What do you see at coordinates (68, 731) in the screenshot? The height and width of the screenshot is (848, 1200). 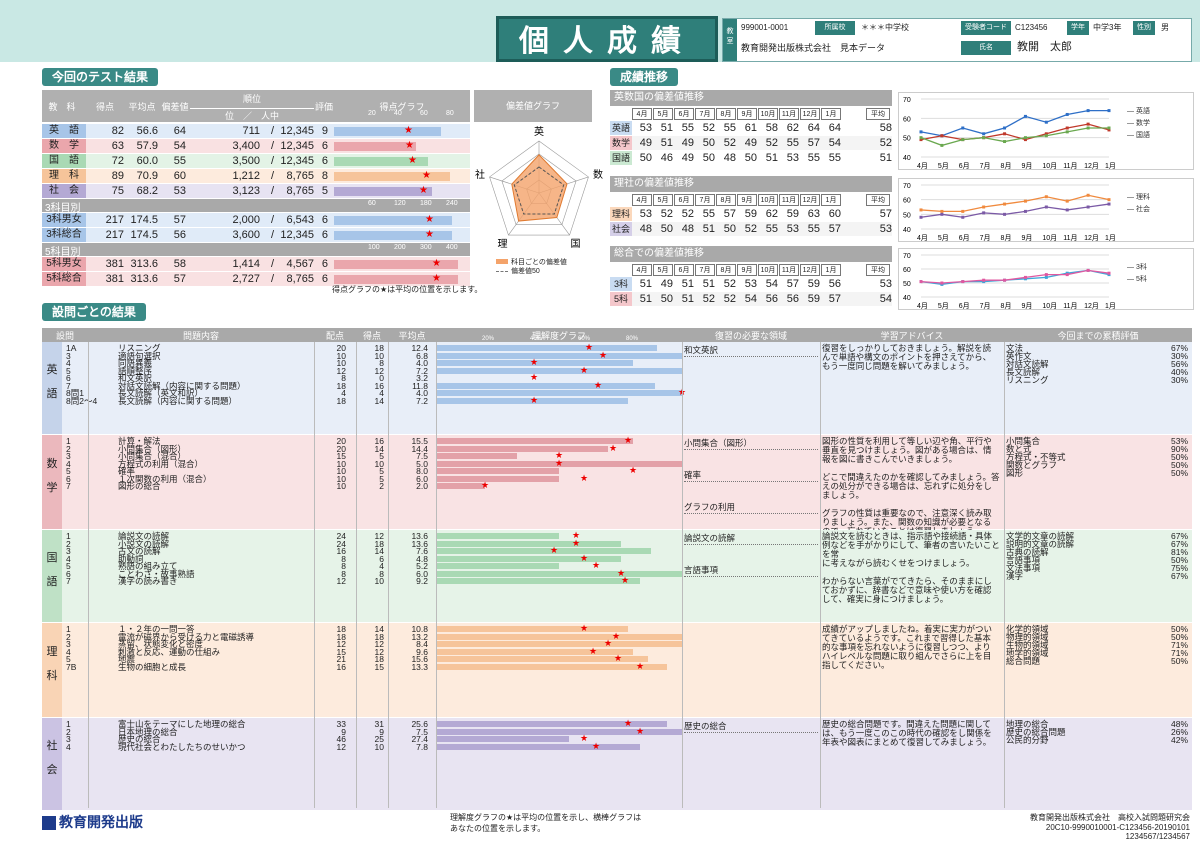 I see `question-number: 2` at bounding box center [68, 731].